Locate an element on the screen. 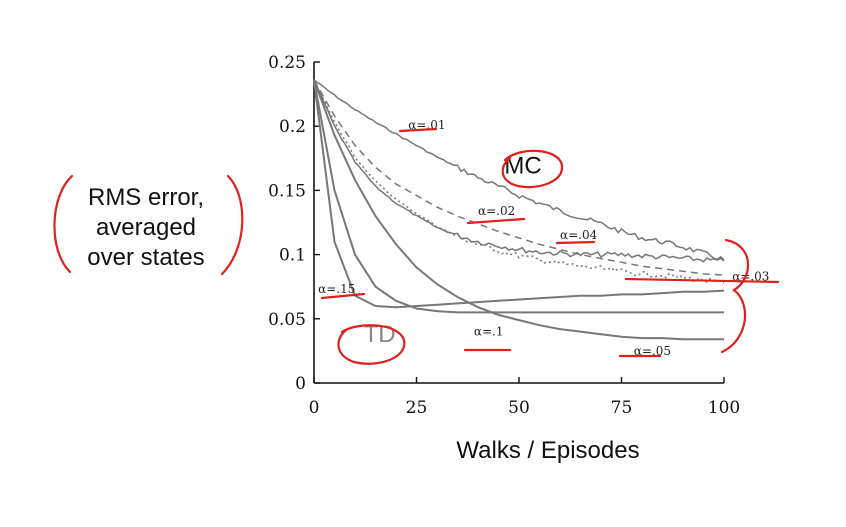 This screenshot has width=846, height=527. y-tick-label: 0.15 is located at coordinates (287, 191).